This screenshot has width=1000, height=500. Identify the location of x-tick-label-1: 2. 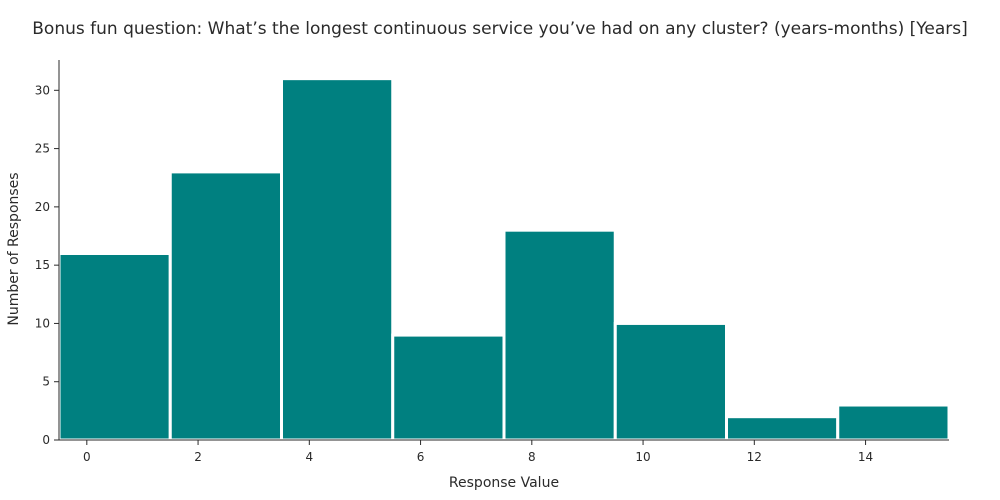
(198, 457).